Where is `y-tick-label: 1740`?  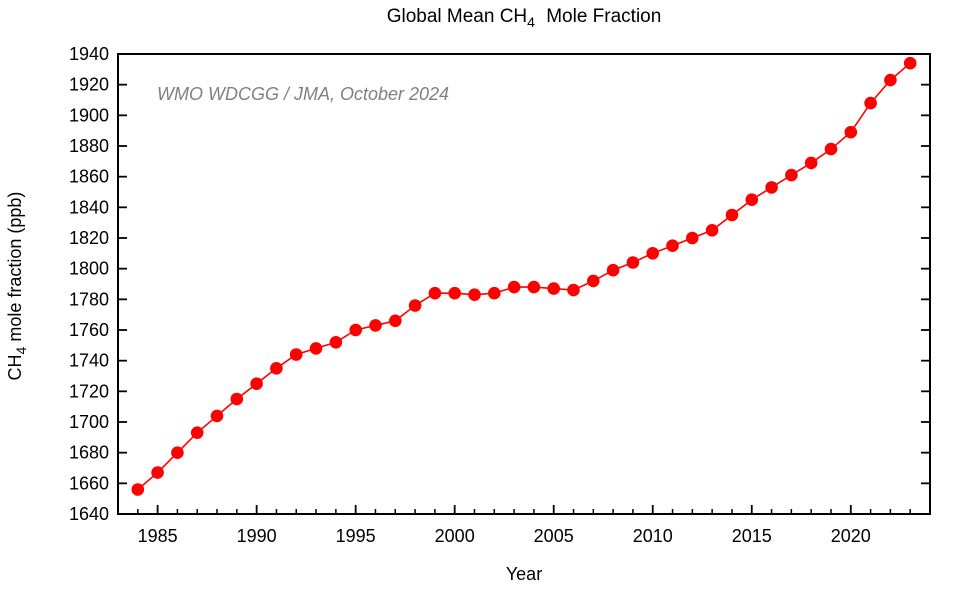 y-tick-label: 1740 is located at coordinates (89, 361).